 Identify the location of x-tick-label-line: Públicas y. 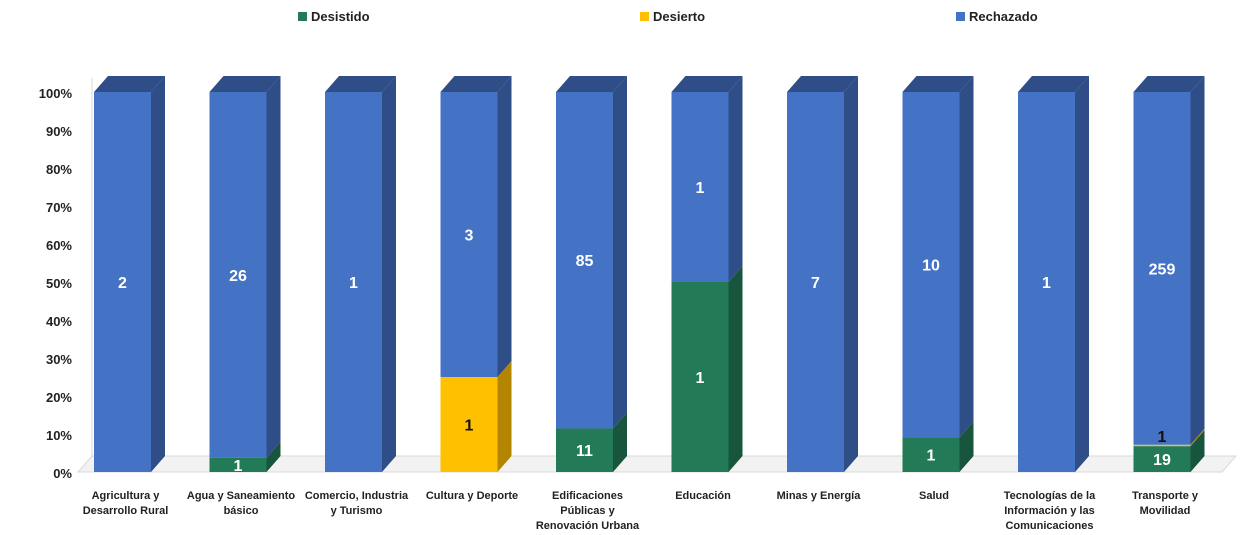
(587, 511).